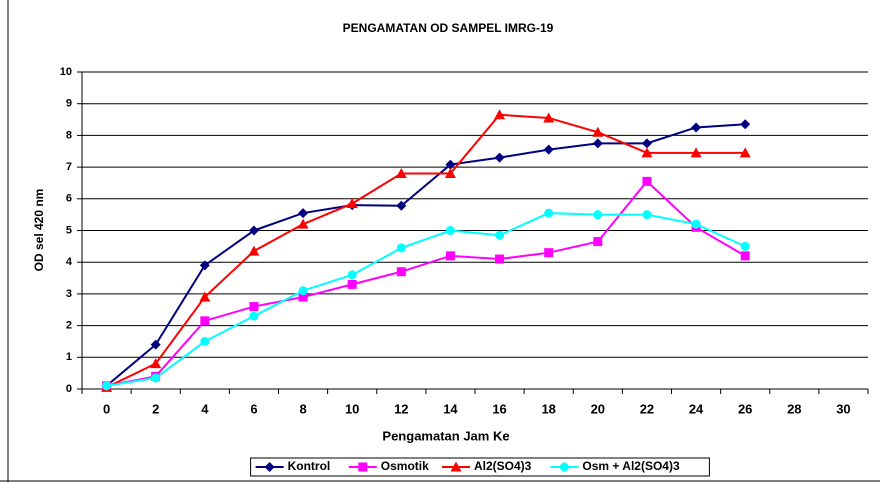  I want to click on x-tick-label: 20, so click(598, 408).